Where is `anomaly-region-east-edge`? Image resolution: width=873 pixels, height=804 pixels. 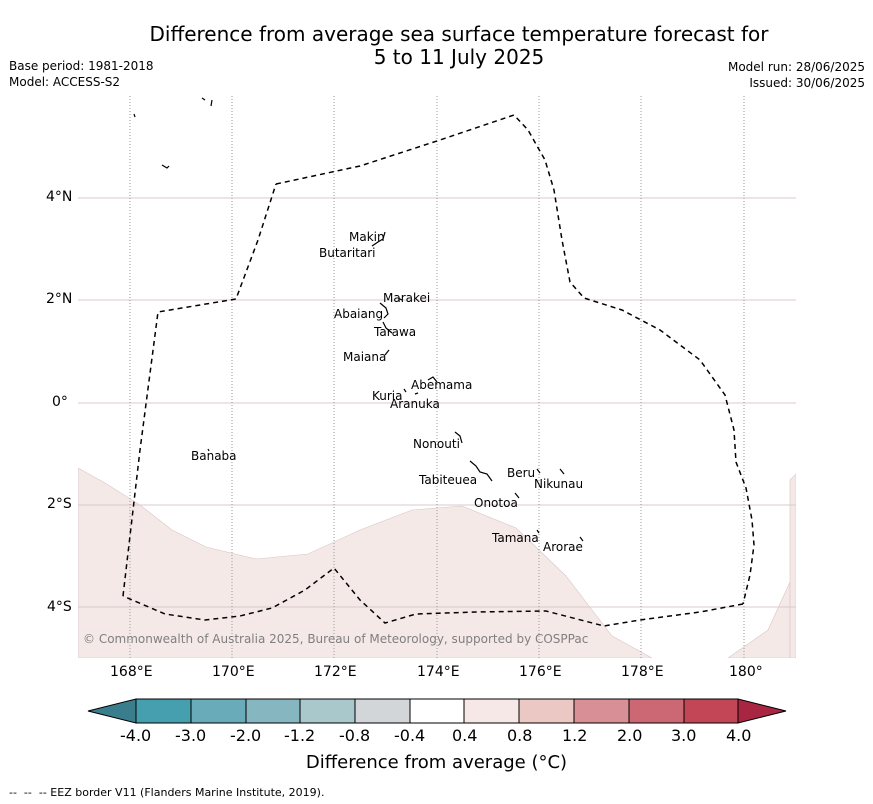 anomaly-region-east-edge is located at coordinates (792, 565).